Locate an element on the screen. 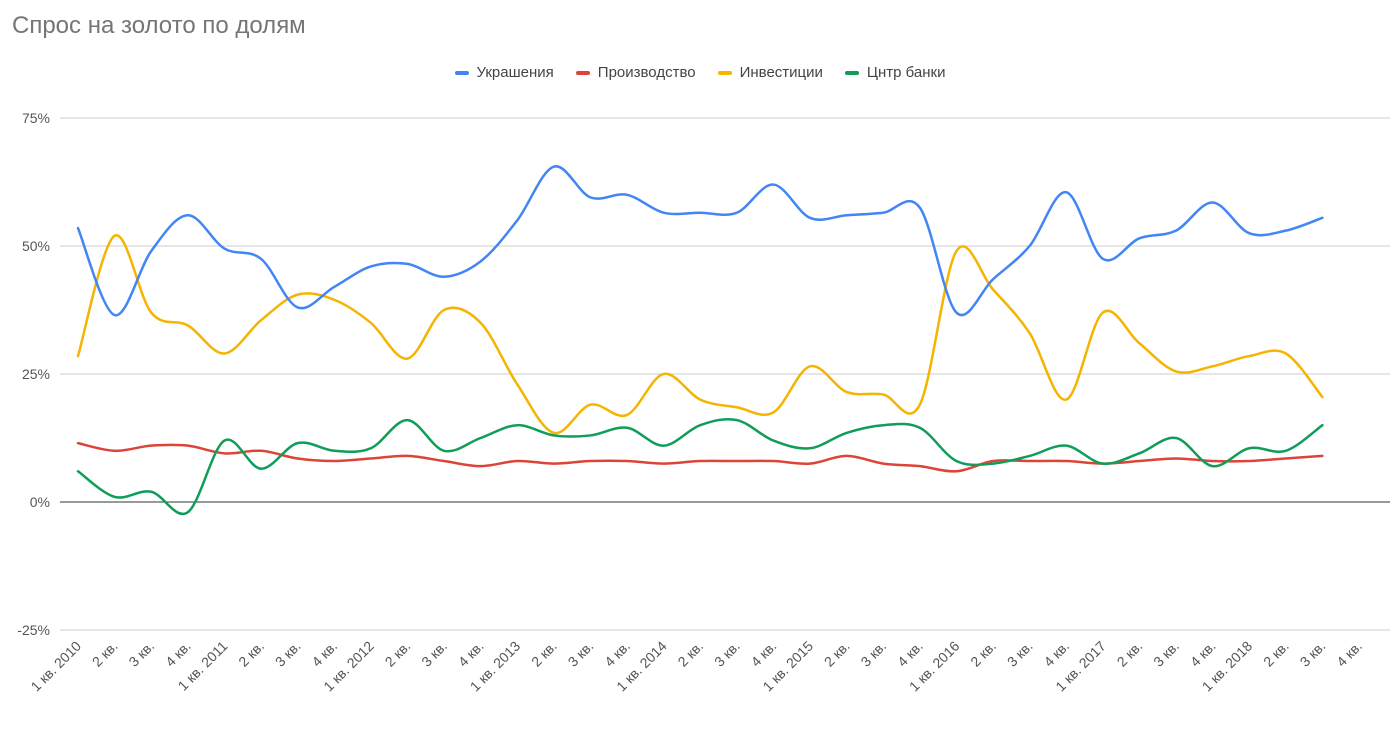 The image size is (1400, 730). legend-item: Цнтр банки is located at coordinates (895, 72).